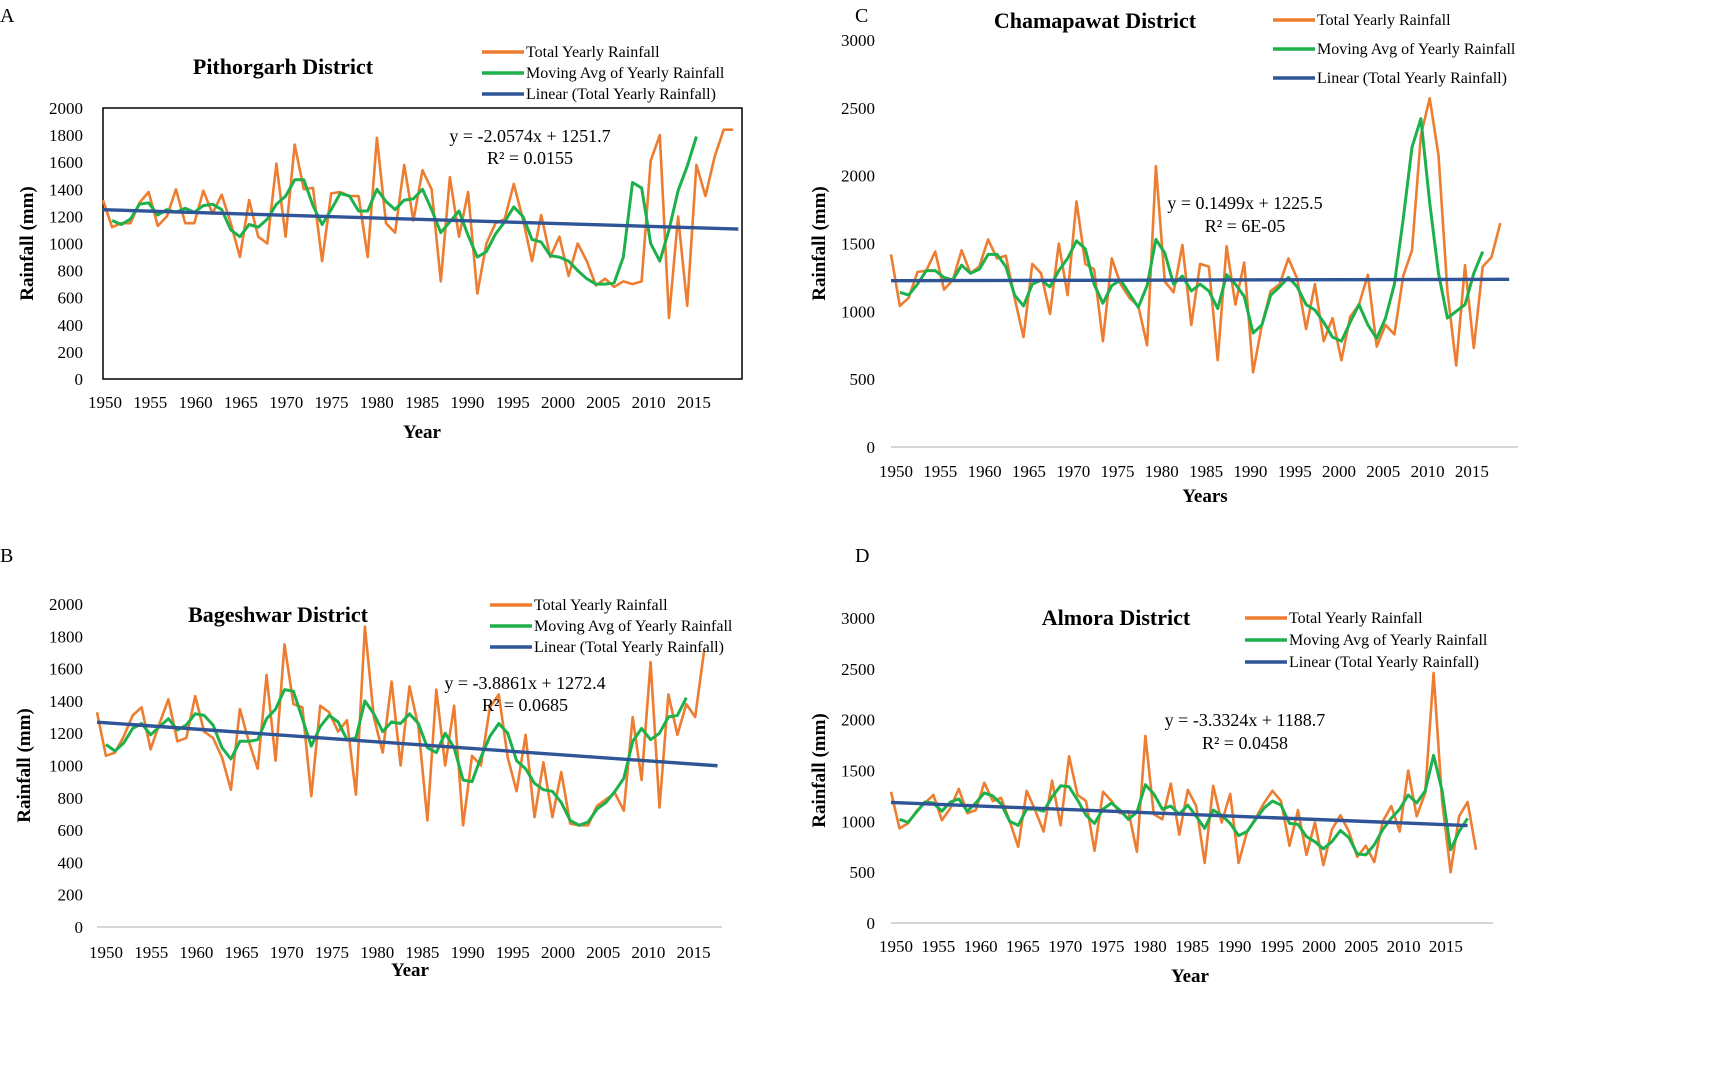 Image resolution: width=1712 pixels, height=1079 pixels. I want to click on y-tick-label: 0, so click(79, 927).